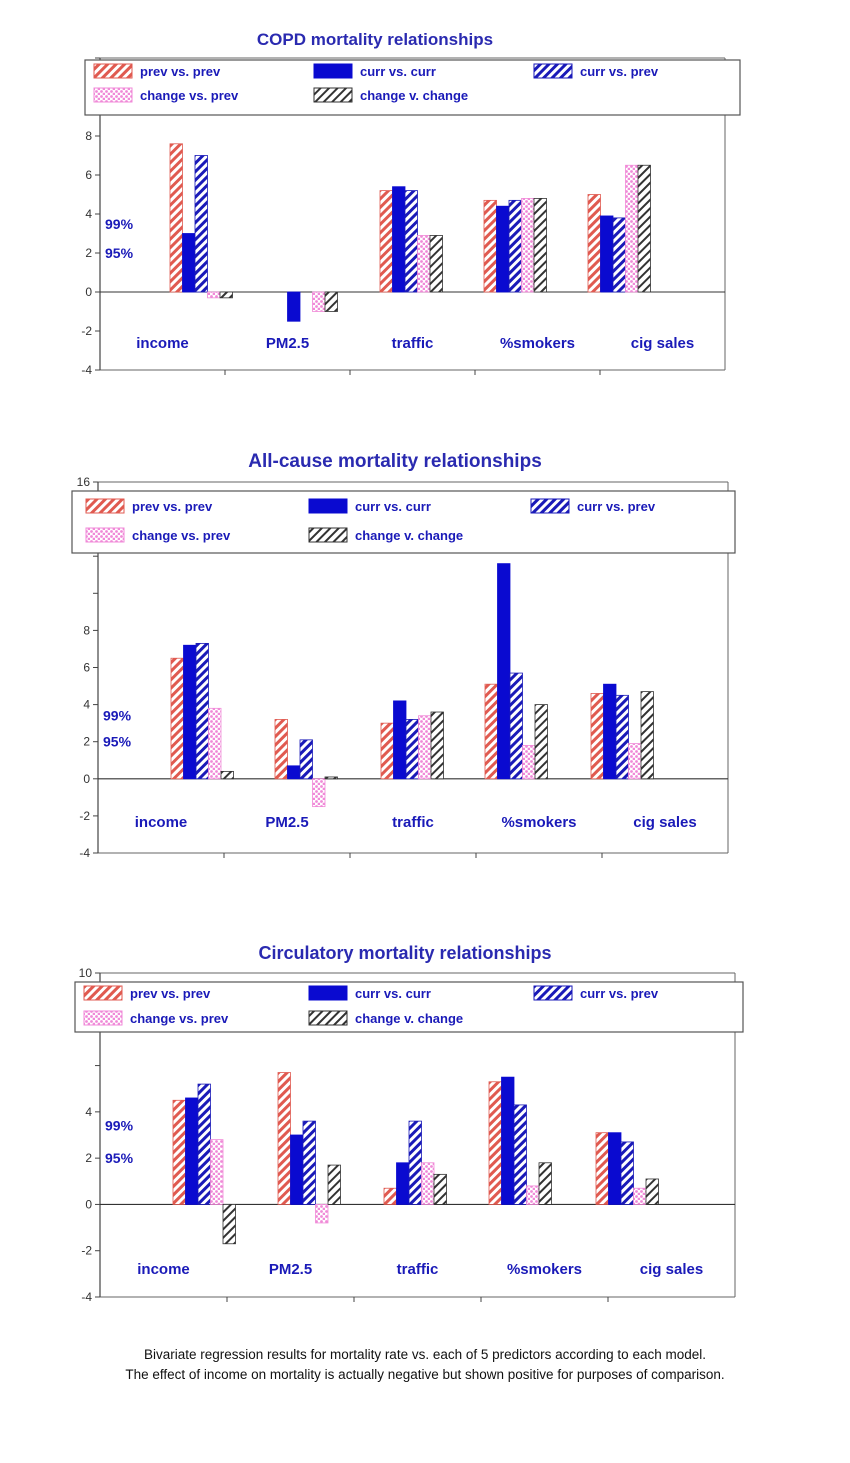 The height and width of the screenshot is (1463, 850). I want to click on legend-label-prev: prev vs. prev, so click(172, 506).